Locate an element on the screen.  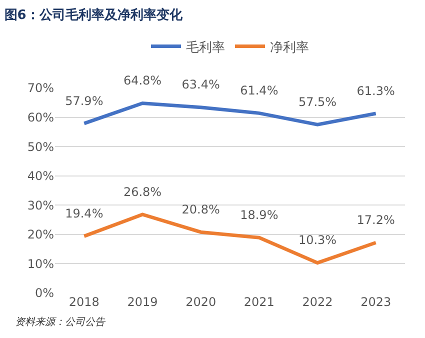
data-label: 10.3% is located at coordinates (317, 240).